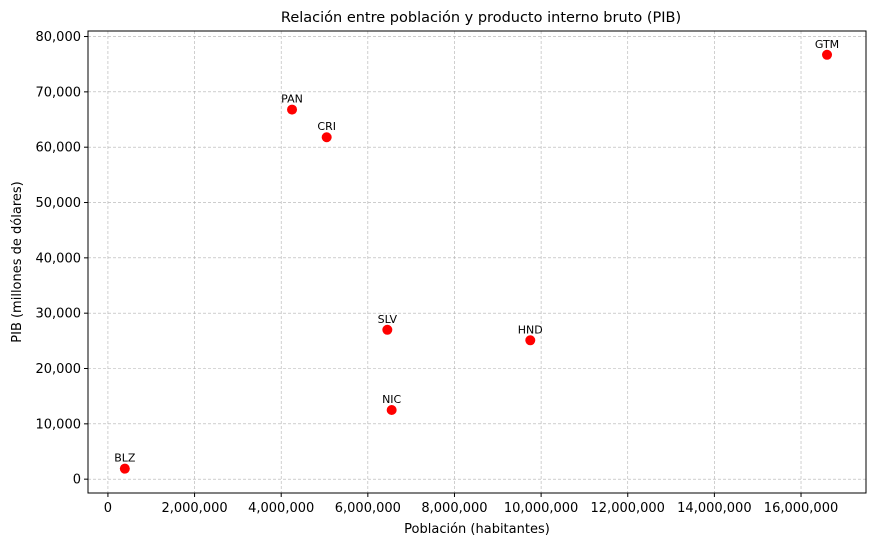 The width and height of the screenshot is (873, 550). What do you see at coordinates (17, 261) in the screenshot?
I see `y-axis-label: PIB (millones de dólares)` at bounding box center [17, 261].